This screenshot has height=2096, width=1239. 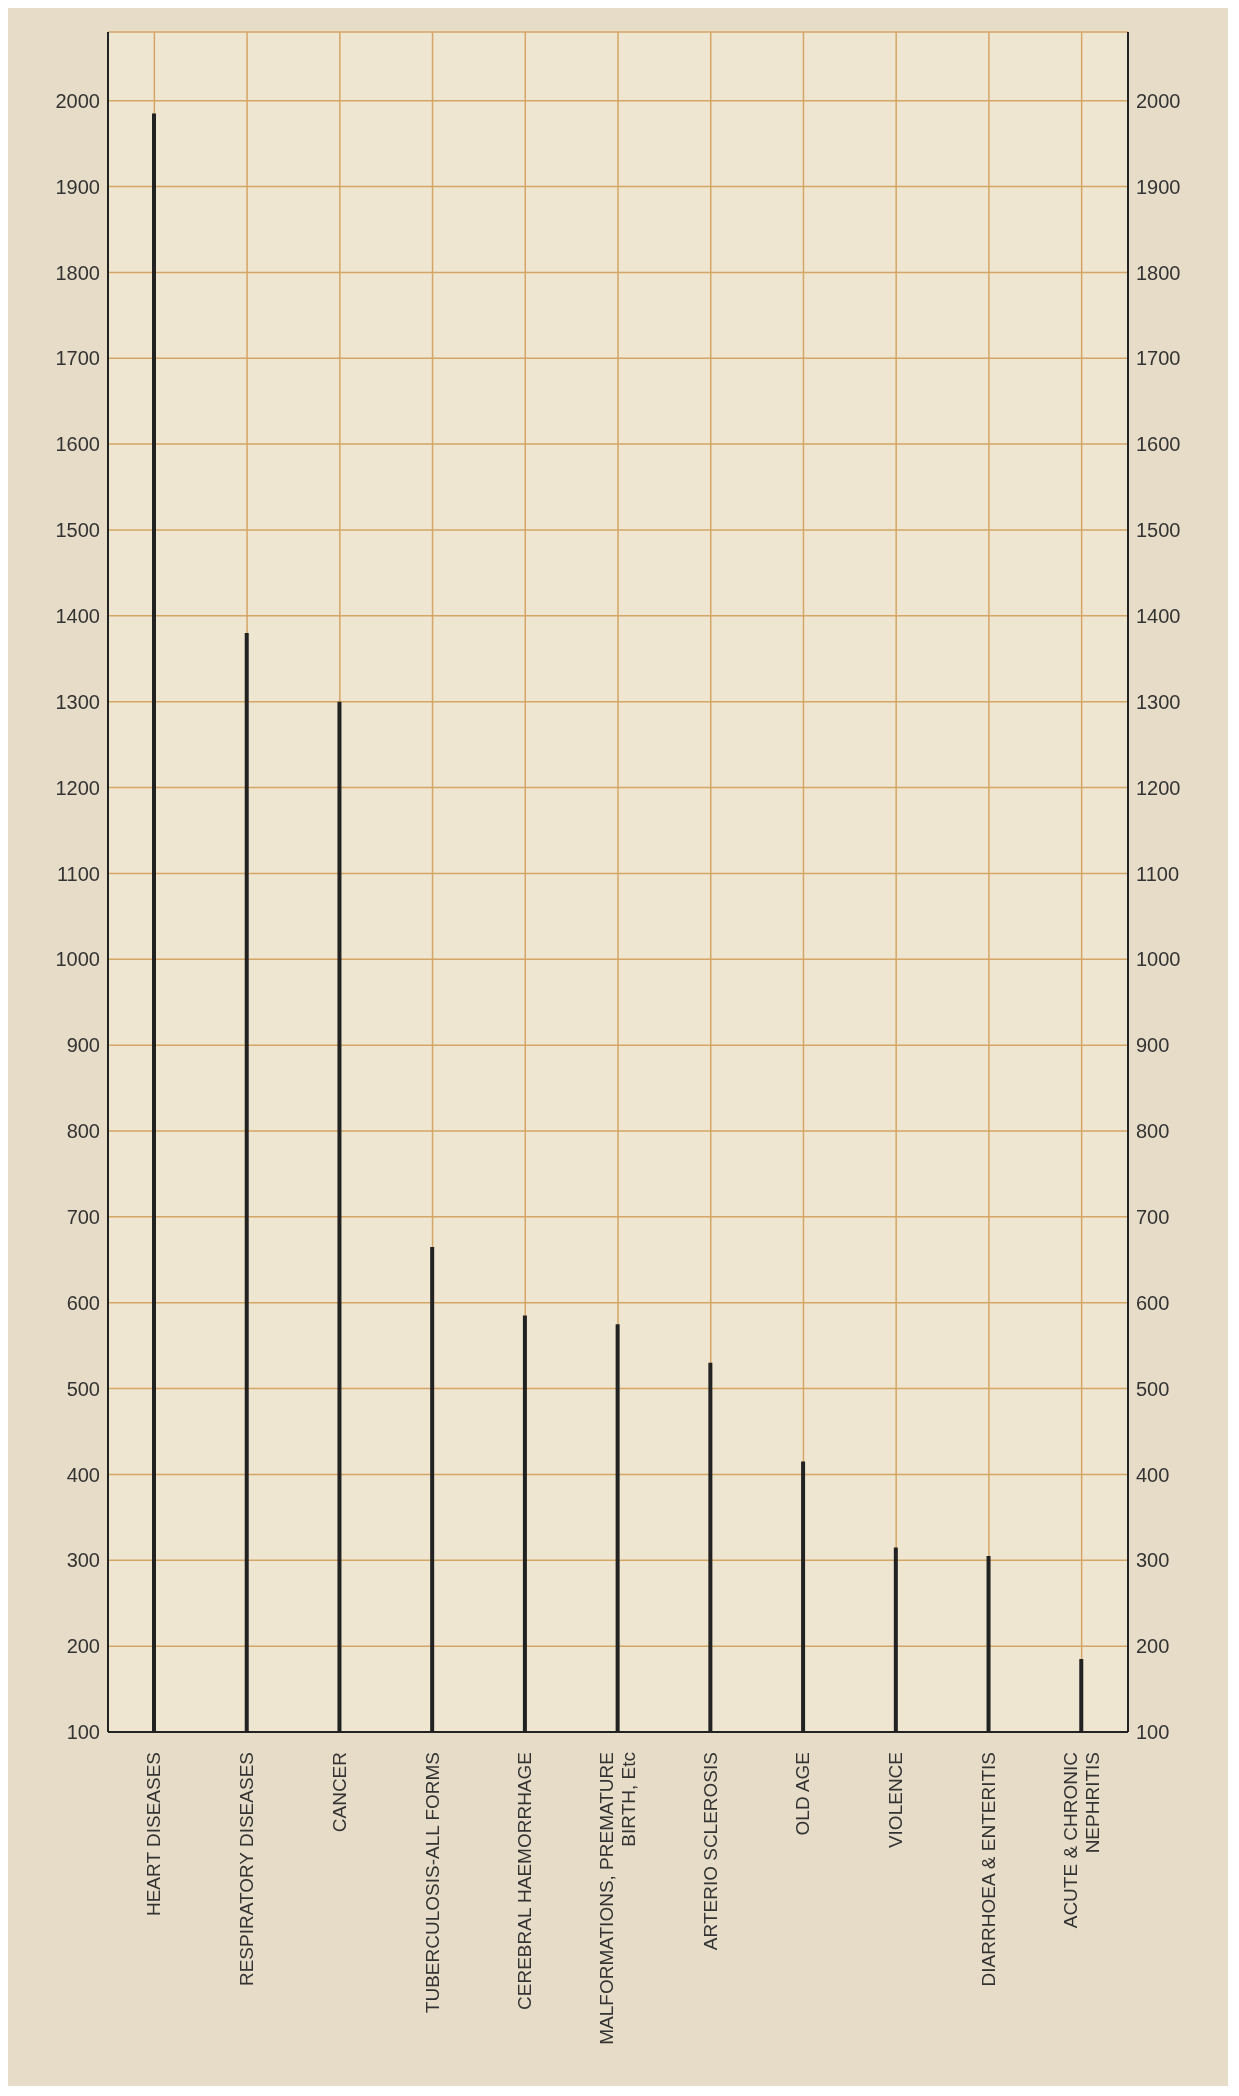 I want to click on y-tick-label: 600, so click(x=83, y=1302).